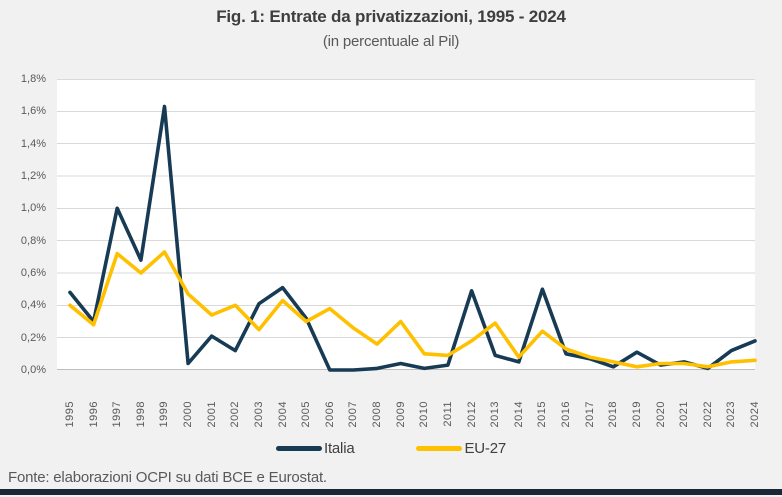 The width and height of the screenshot is (782, 497). Describe the element at coordinates (282, 413) in the screenshot. I see `x-axis-tick-label: 2004` at that location.